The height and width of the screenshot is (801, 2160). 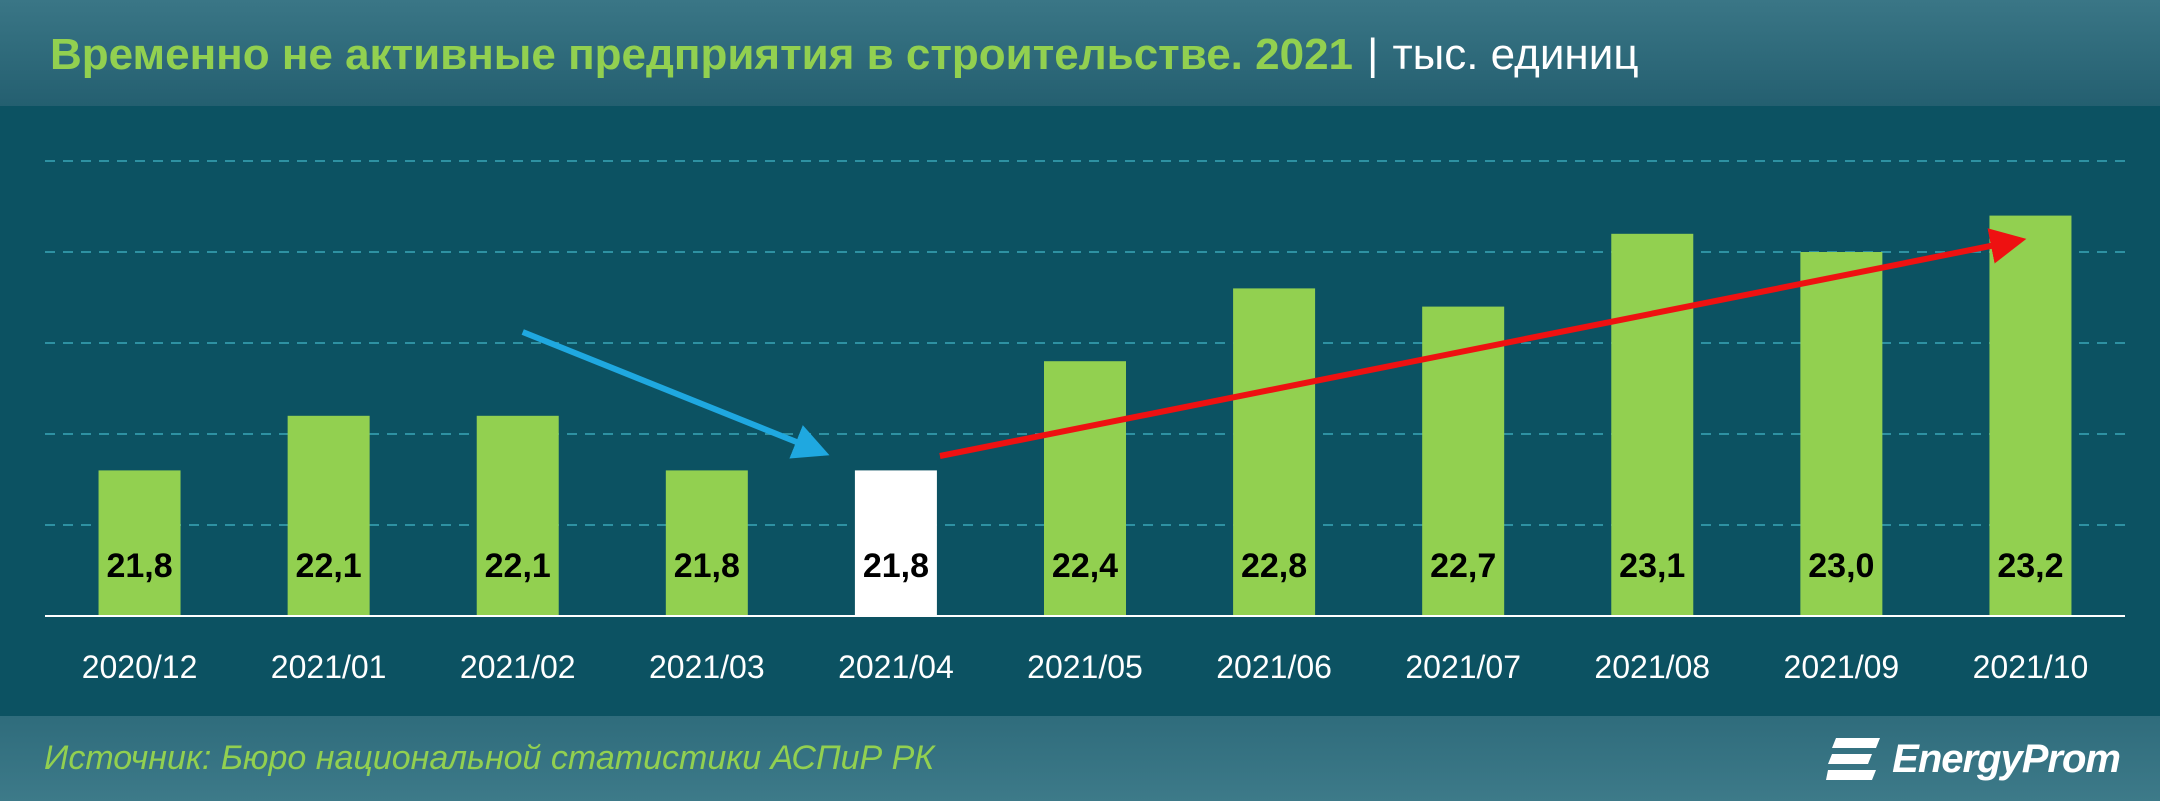 What do you see at coordinates (1274, 667) in the screenshot?
I see `x-tick-label: 2021/06` at bounding box center [1274, 667].